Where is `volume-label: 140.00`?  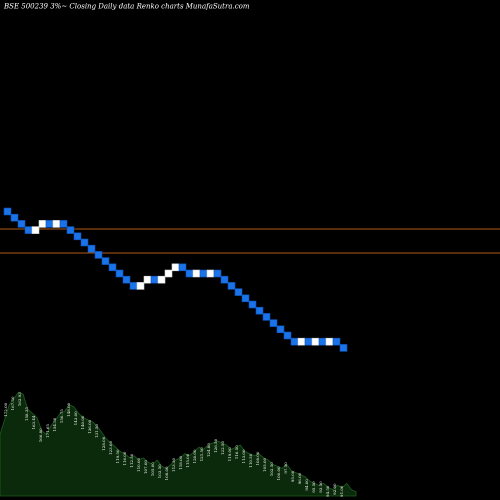 volume-label: 140.00 is located at coordinates (82, 422).